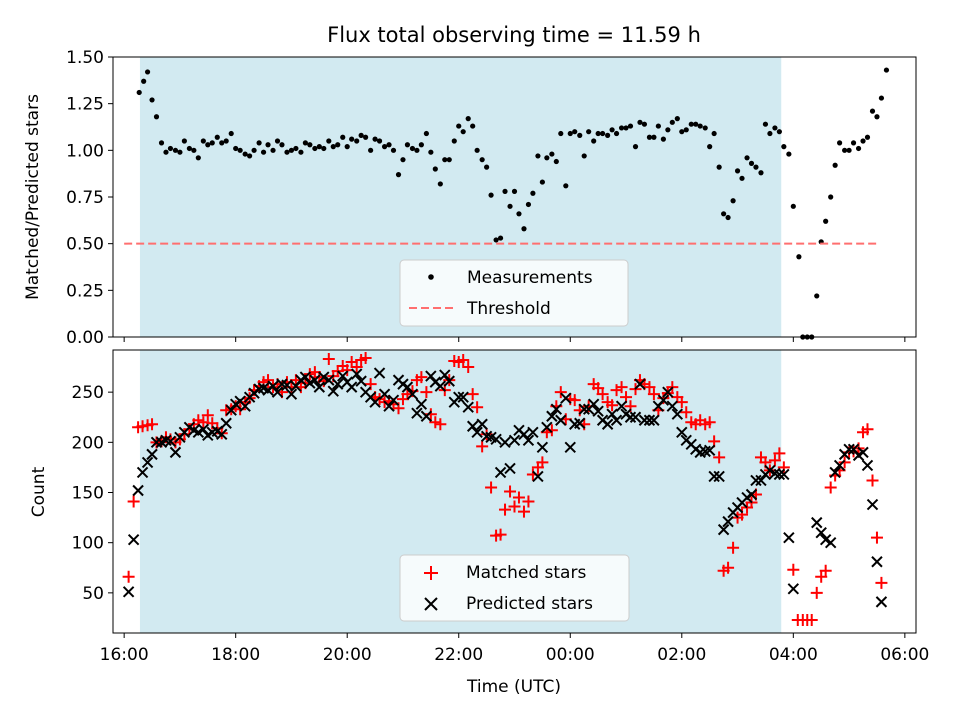 This screenshot has height=720, width=960. I want to click on legend-marker-measurements, so click(431, 277).